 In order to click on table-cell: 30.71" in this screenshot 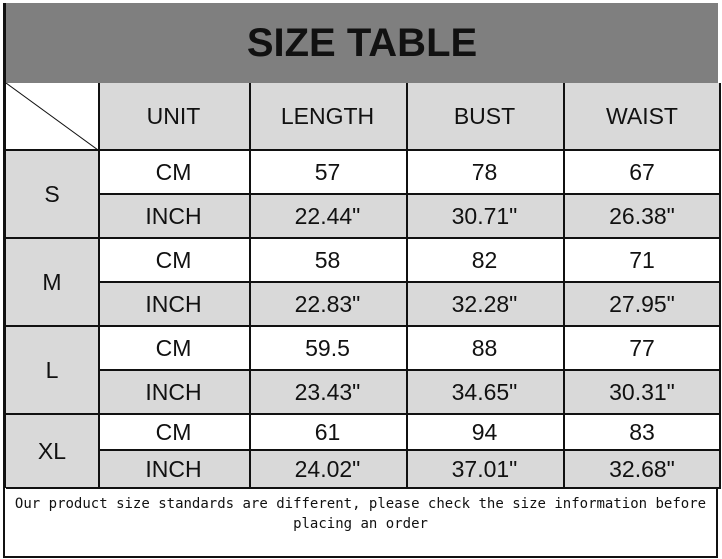, I will do `click(484, 216)`.